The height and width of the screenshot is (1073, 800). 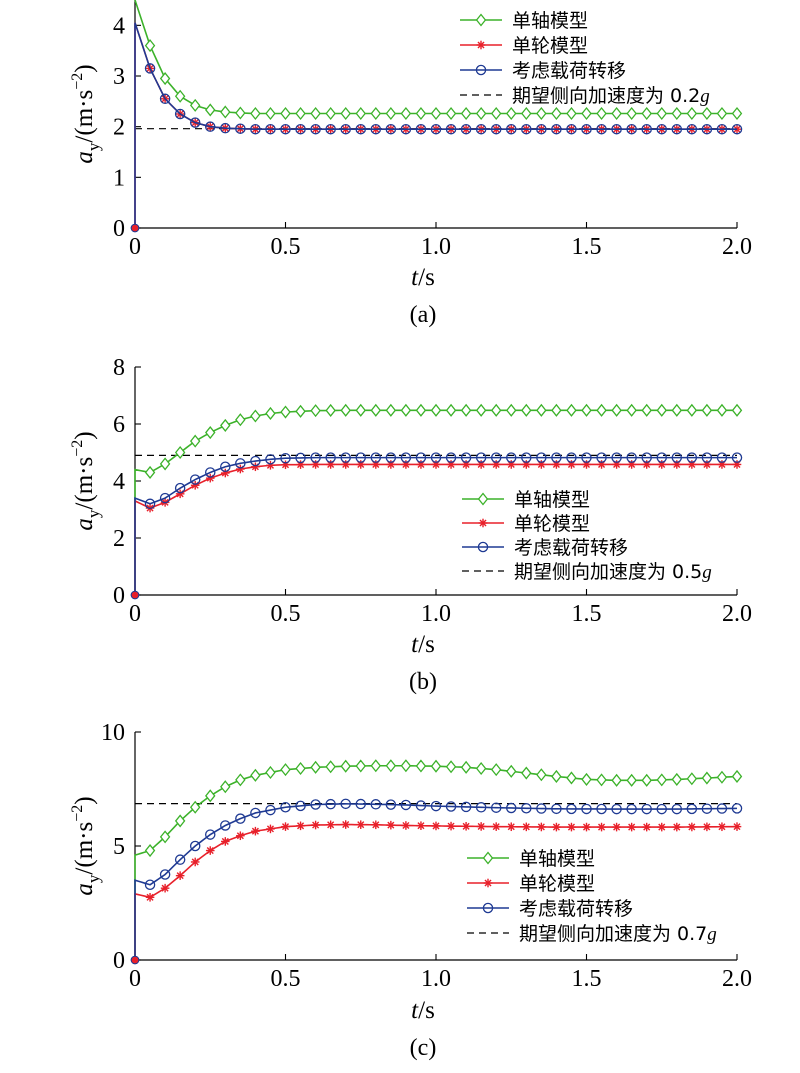 What do you see at coordinates (557, 859) in the screenshot?
I see `legend-label: 单轴模型` at bounding box center [557, 859].